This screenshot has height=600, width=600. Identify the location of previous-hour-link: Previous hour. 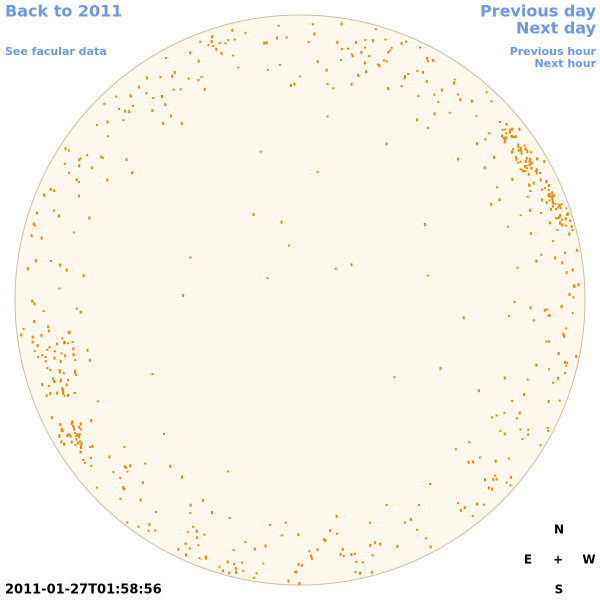
(553, 51).